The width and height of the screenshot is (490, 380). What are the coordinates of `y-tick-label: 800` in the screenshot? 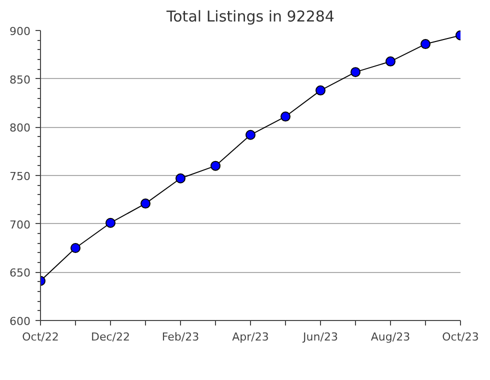 It's located at (20, 128).